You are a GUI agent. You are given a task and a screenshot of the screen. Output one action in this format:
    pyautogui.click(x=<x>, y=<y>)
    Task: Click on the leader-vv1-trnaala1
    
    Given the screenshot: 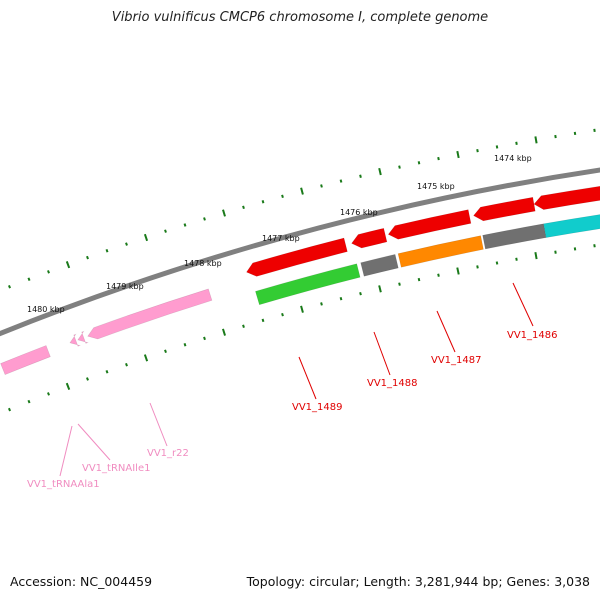 What is the action you would take?
    pyautogui.click(x=66, y=451)
    